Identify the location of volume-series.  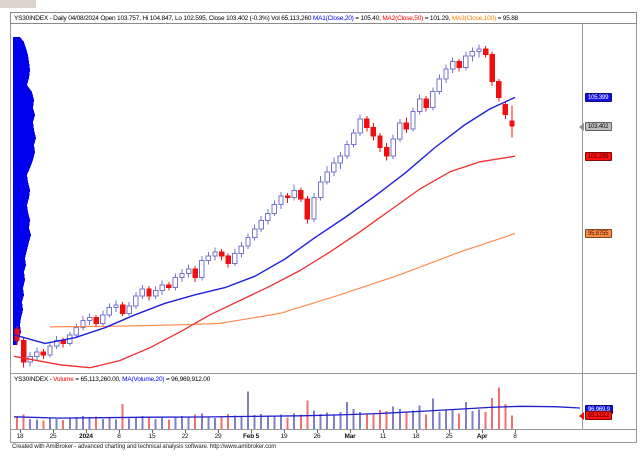
(264, 408).